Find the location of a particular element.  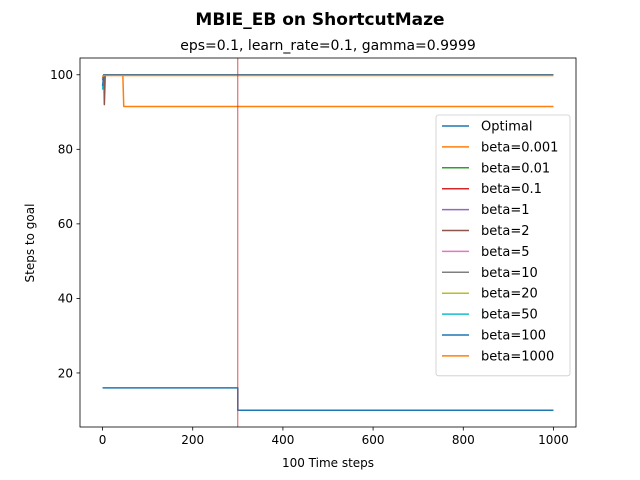

legend-entry: beta=10 is located at coordinates (490, 273).